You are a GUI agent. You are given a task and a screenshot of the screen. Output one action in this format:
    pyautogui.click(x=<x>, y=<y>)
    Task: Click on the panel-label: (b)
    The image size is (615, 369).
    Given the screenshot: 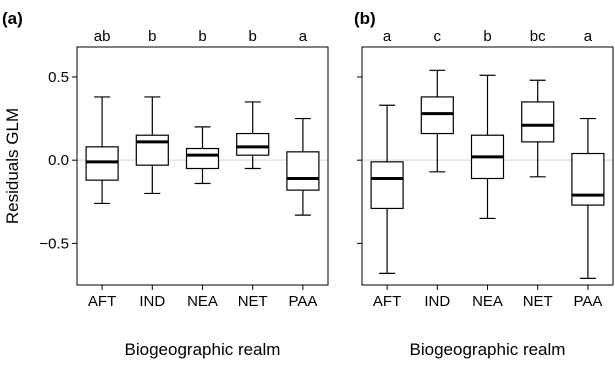 What is the action you would take?
    pyautogui.click(x=365, y=18)
    